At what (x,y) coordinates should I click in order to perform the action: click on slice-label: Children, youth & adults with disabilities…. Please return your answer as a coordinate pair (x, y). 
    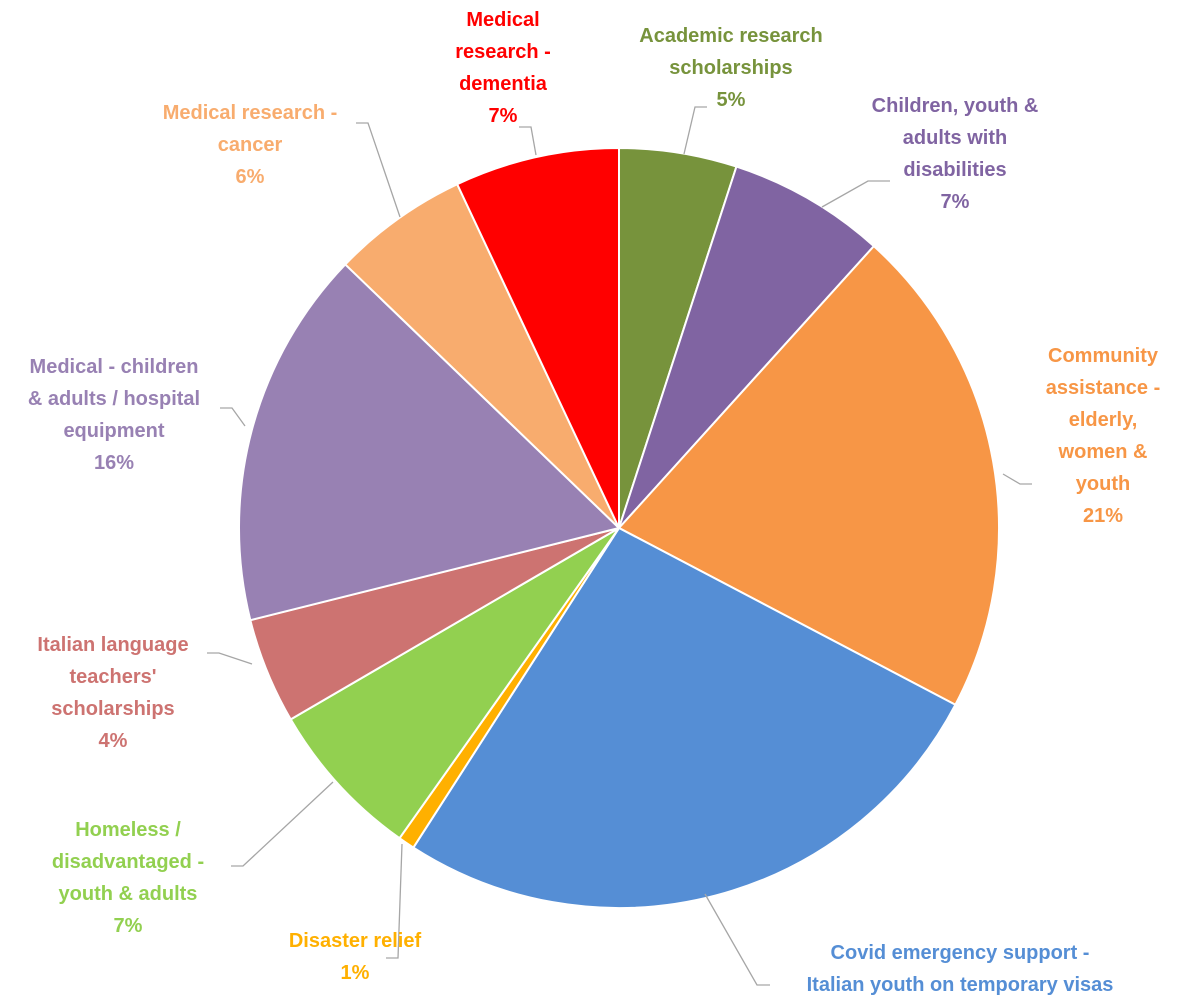
    Looking at the image, I should click on (955, 154).